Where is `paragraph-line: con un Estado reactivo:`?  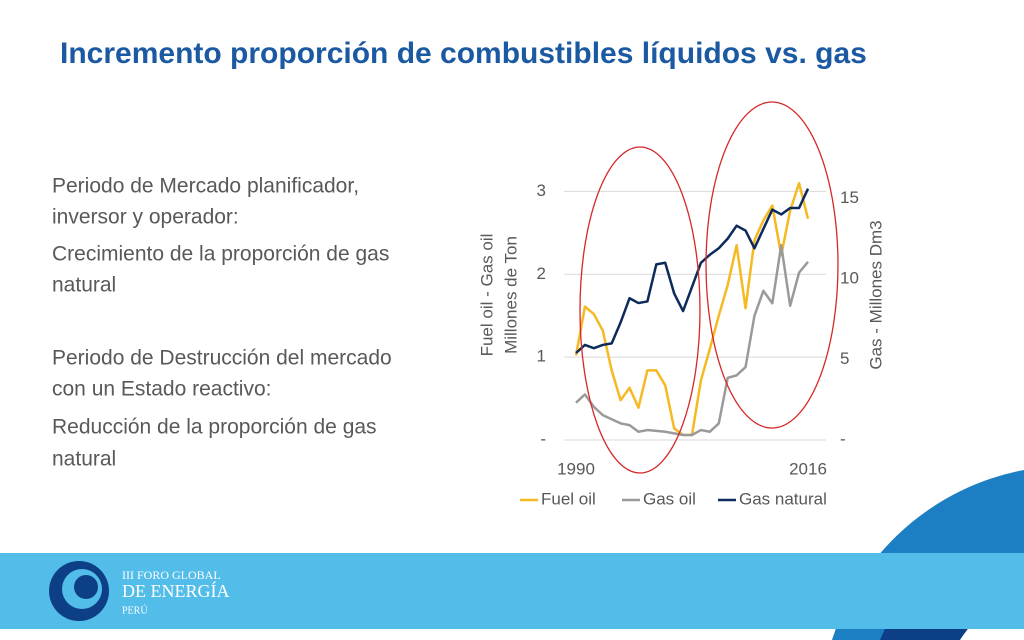
paragraph-line: con un Estado reactivo: is located at coordinates (161, 389).